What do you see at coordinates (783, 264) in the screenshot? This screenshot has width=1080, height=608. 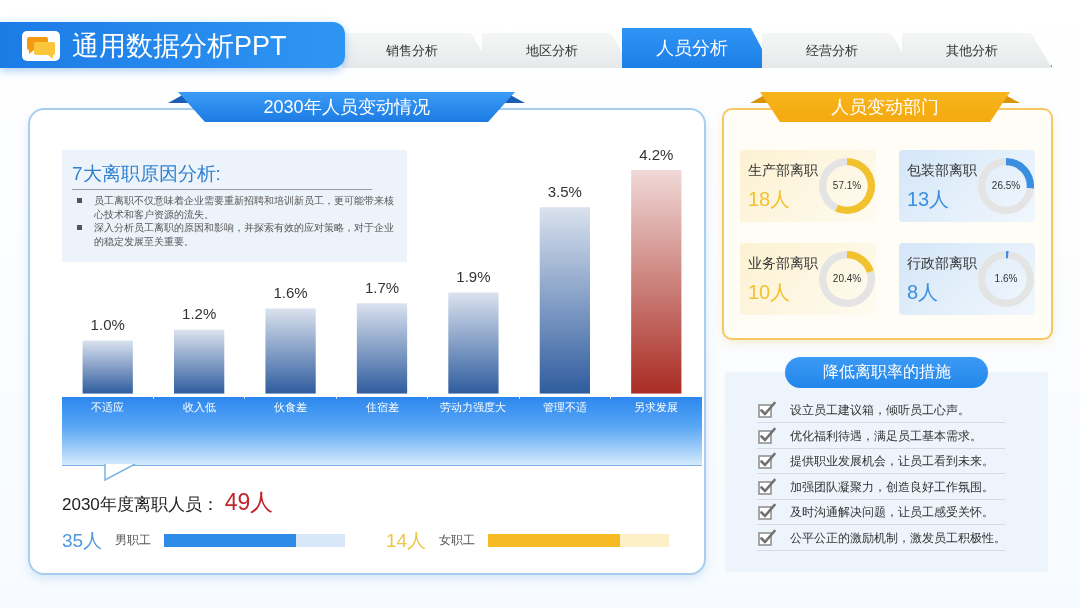 I see `chart-title: 业务部离职` at bounding box center [783, 264].